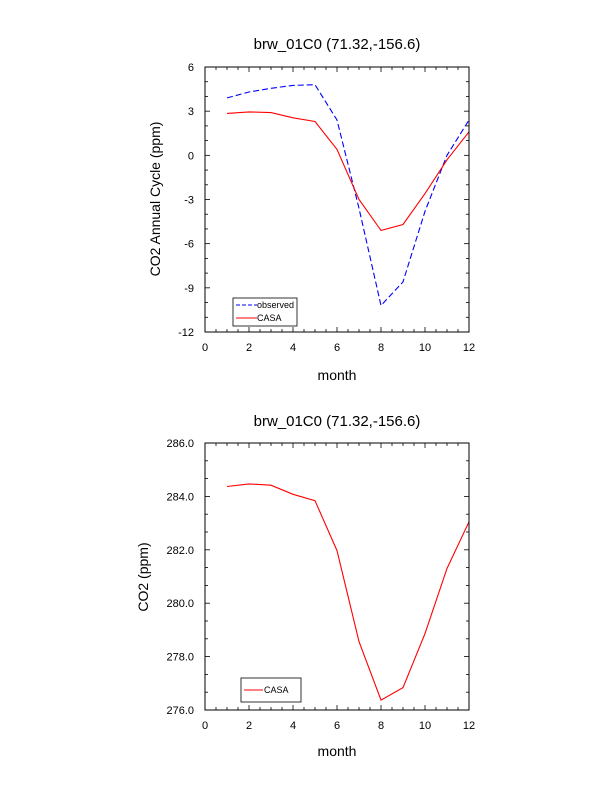  Describe the element at coordinates (180, 658) in the screenshot. I see `y-tick-label: 278.0` at that location.